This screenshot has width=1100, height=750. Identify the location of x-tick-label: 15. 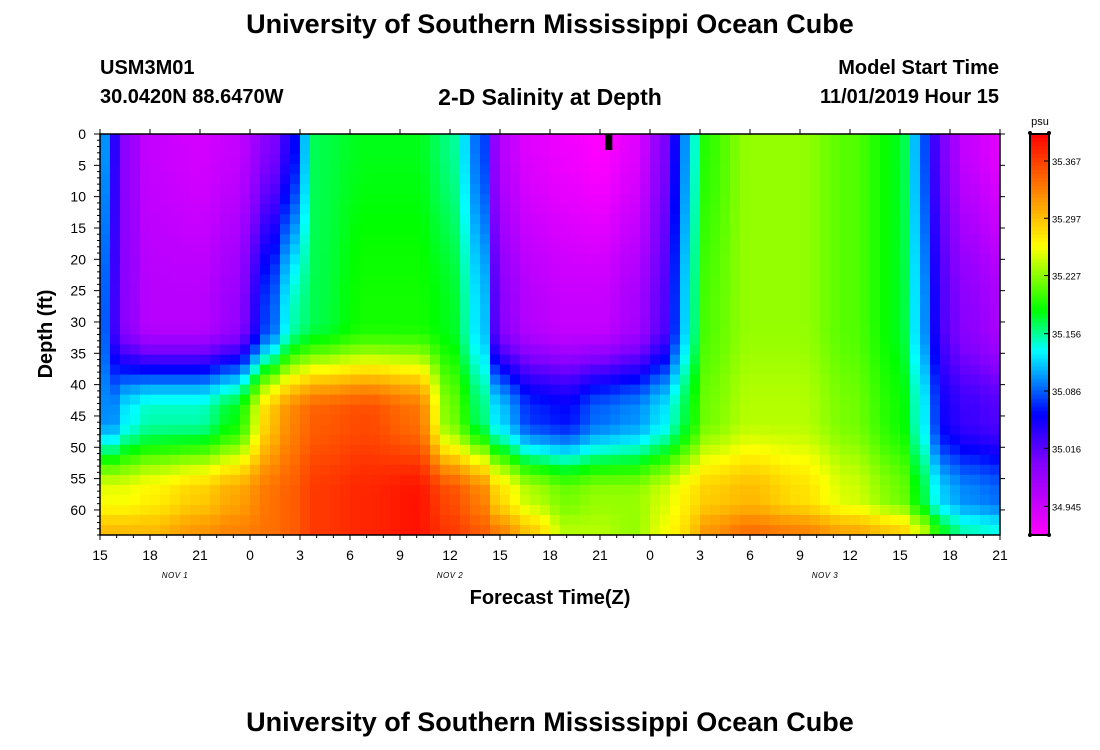
(100, 555).